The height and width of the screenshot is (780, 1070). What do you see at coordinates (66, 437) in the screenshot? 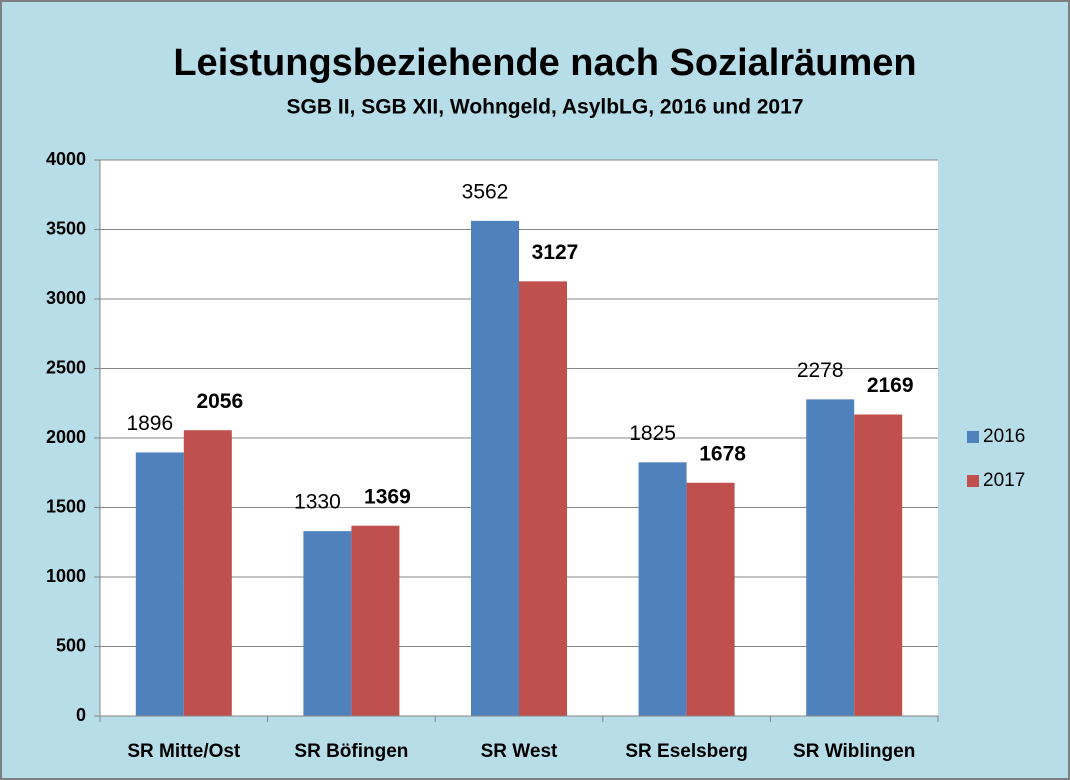
I see `y-tick-label: 2000` at bounding box center [66, 437].